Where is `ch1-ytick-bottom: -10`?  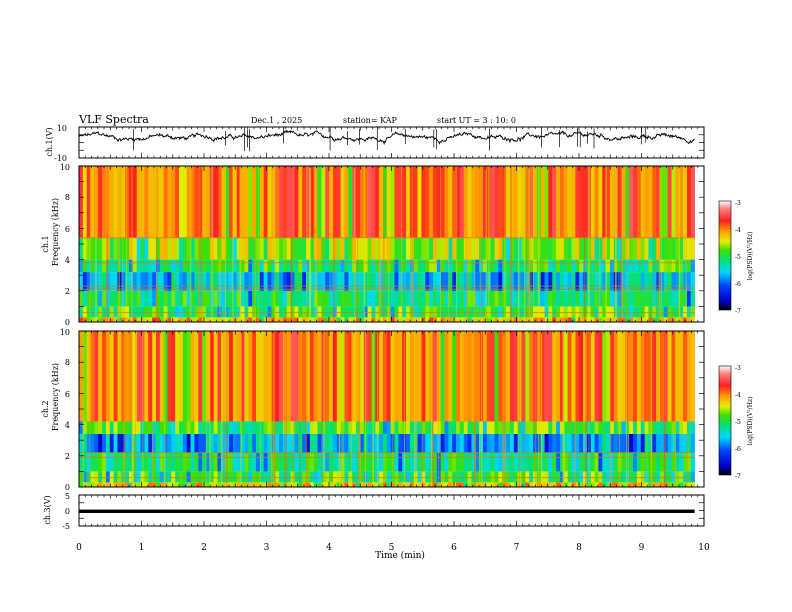
ch1-ytick-bottom: -10 is located at coordinates (60, 158).